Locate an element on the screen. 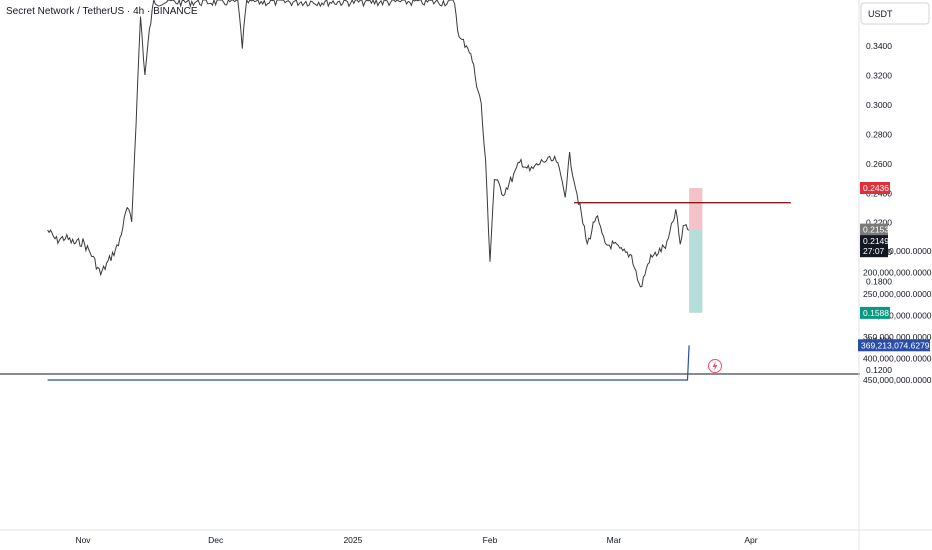 This screenshot has height=550, width=932. volume-value-label: 369,213,074.6279 is located at coordinates (894, 345).